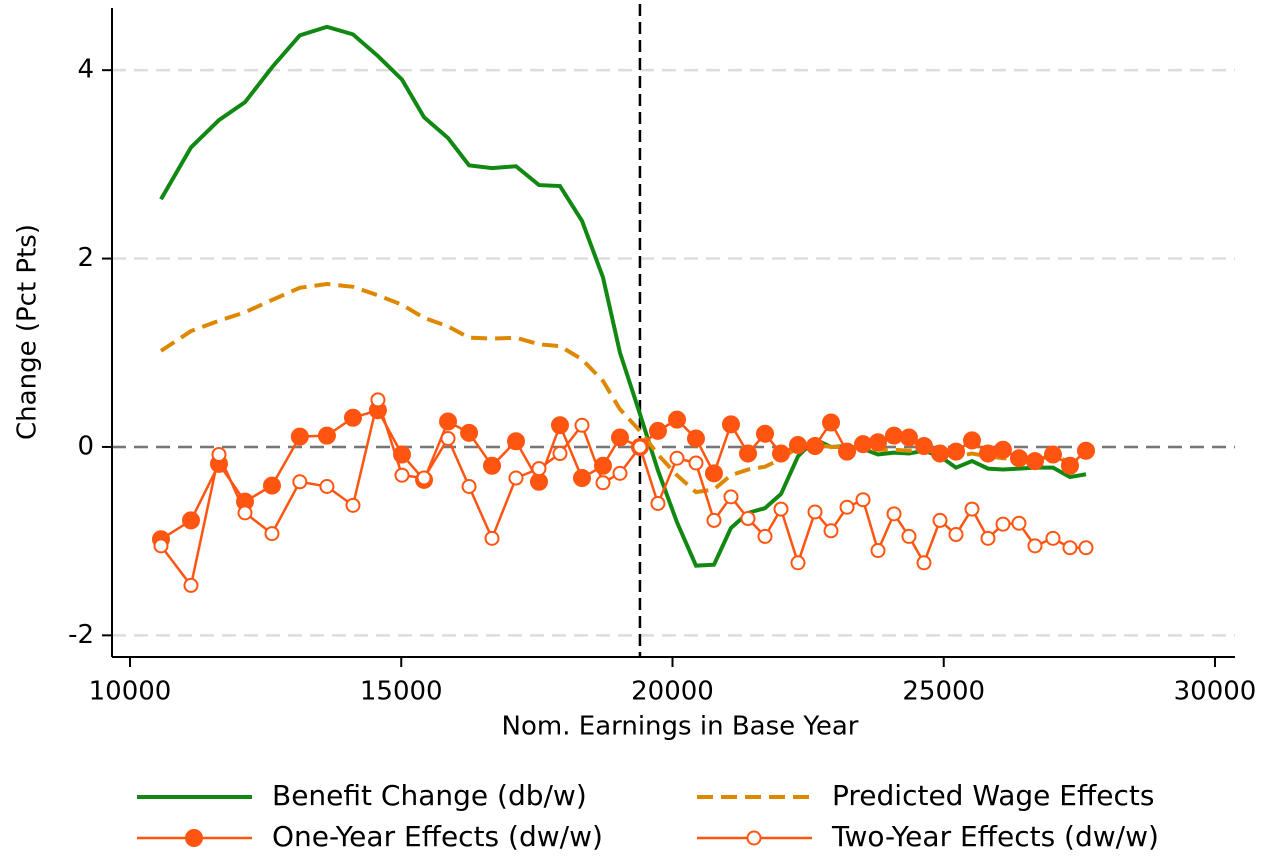 The height and width of the screenshot is (858, 1281). I want to click on x-tick-label: 25000, so click(943, 692).